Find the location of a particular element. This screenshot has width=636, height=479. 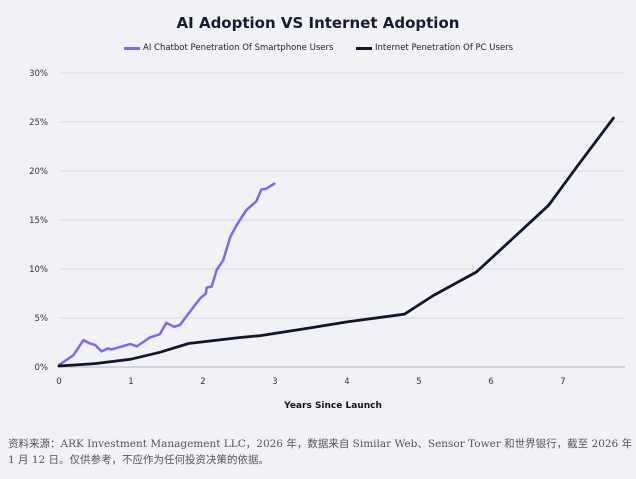

y-tick-label: 5% is located at coordinates (42, 319).